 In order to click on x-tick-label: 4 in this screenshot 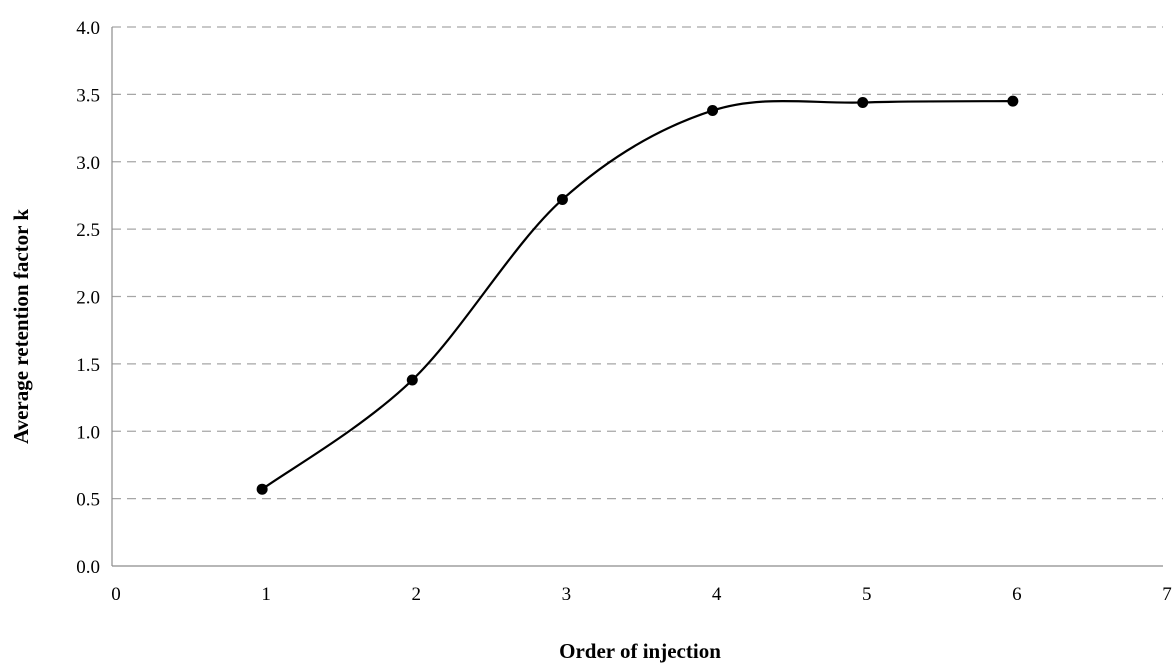, I will do `click(717, 594)`.